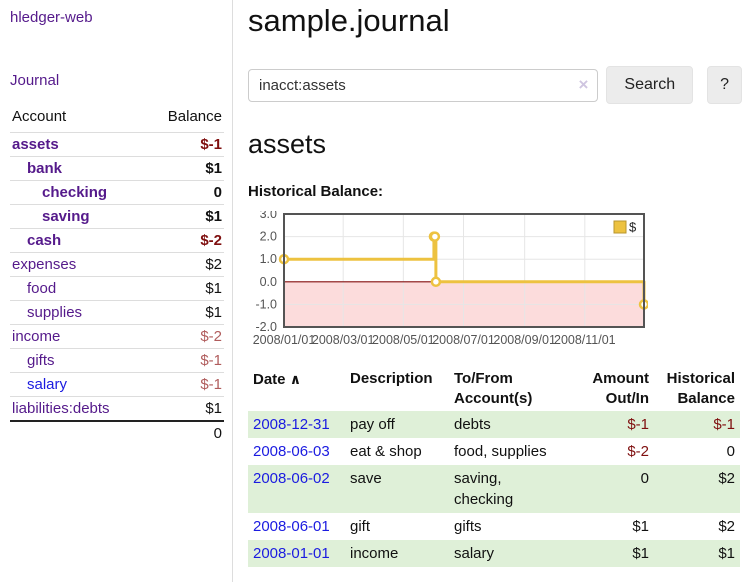 This screenshot has height=582, width=742. Describe the element at coordinates (700, 388) in the screenshot. I see `balance-column-header: Historical Balance` at that location.